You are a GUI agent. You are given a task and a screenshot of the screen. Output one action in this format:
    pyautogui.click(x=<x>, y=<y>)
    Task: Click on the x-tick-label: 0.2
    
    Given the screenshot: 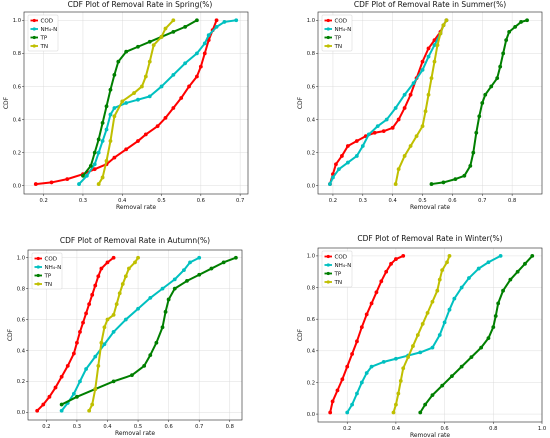 What is the action you would take?
    pyautogui.click(x=333, y=201)
    